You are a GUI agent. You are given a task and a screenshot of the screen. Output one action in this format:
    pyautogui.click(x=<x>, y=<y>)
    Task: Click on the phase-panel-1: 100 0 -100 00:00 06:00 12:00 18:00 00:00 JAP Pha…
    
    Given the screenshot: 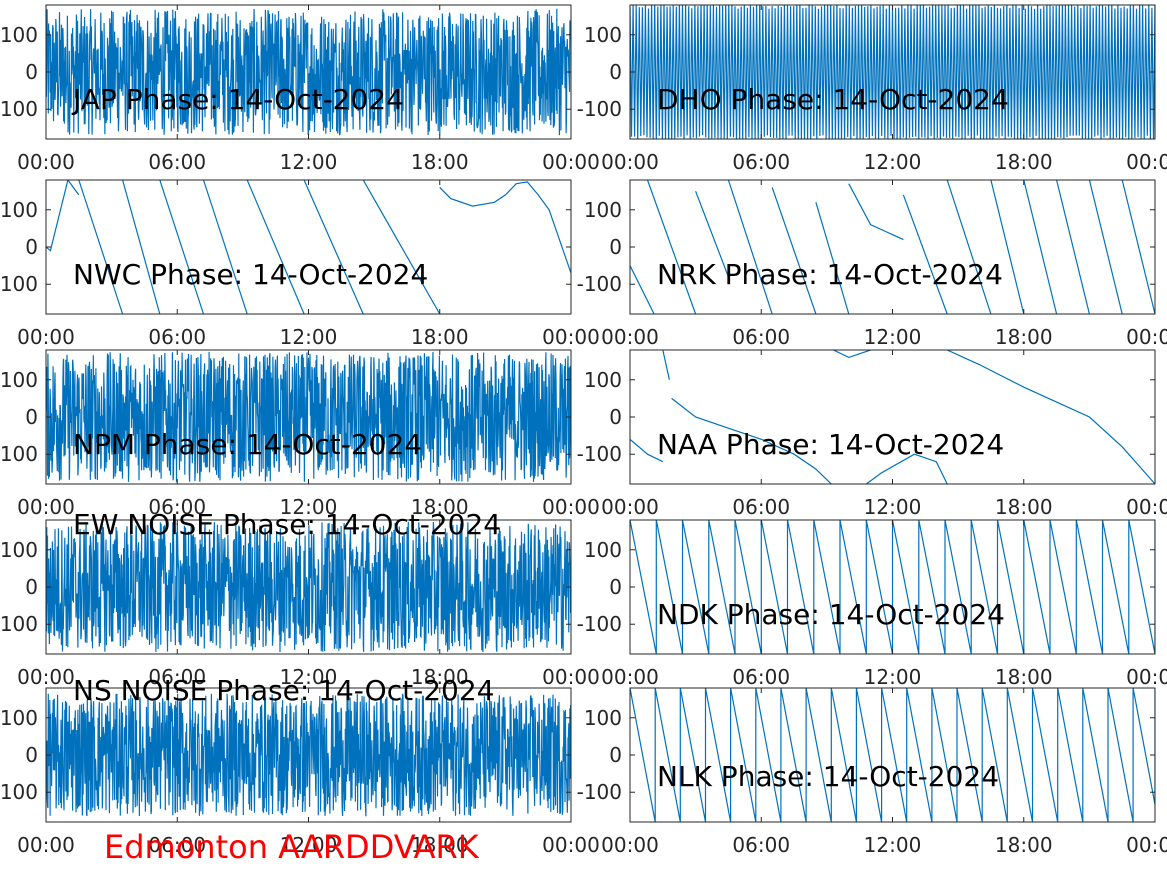 What is the action you would take?
    pyautogui.click(x=300, y=89)
    